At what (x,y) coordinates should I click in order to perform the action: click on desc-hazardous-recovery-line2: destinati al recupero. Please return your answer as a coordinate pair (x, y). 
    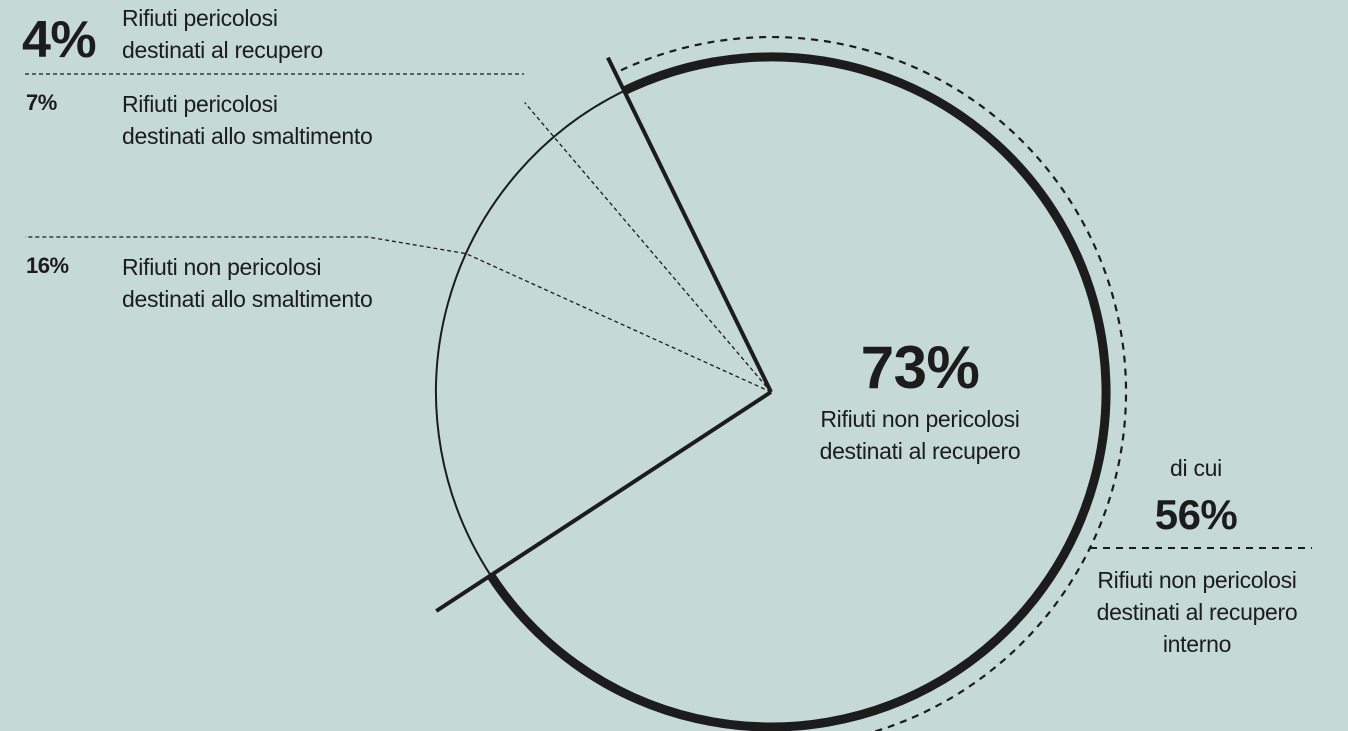
    Looking at the image, I should click on (222, 50).